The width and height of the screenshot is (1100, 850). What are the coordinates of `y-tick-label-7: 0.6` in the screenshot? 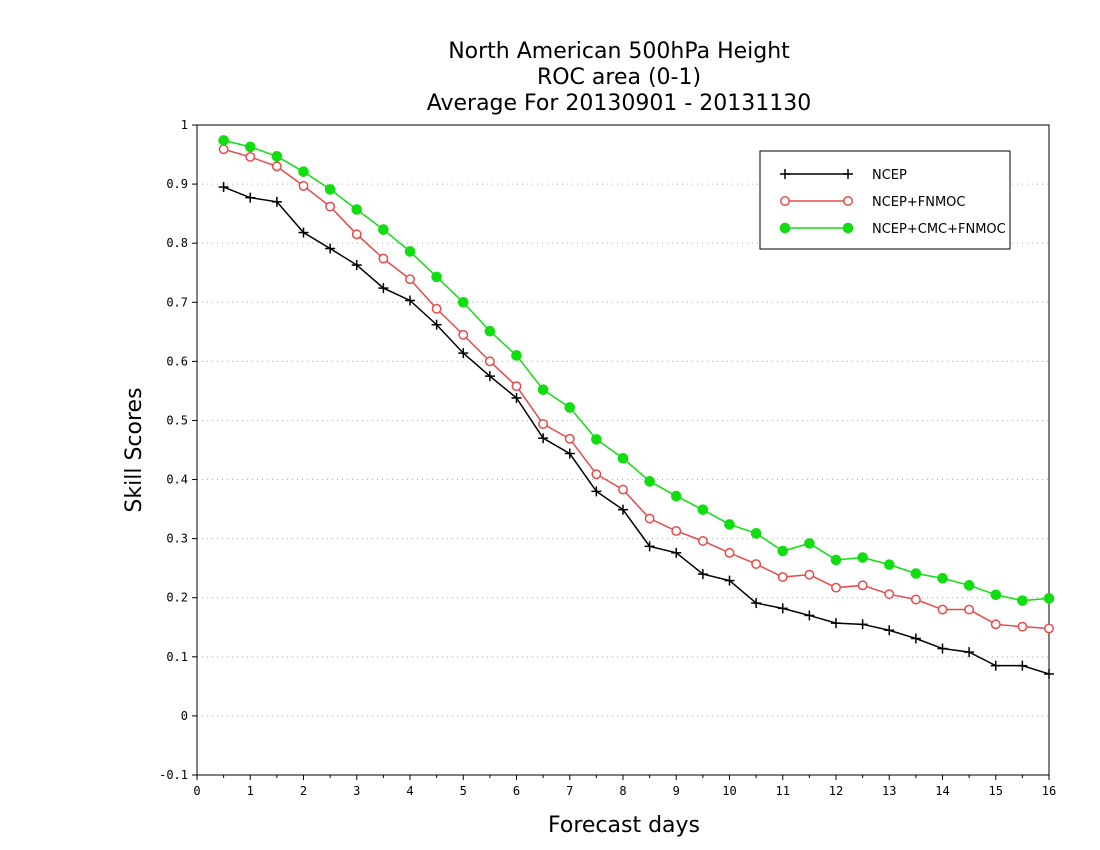 It's located at (177, 361).